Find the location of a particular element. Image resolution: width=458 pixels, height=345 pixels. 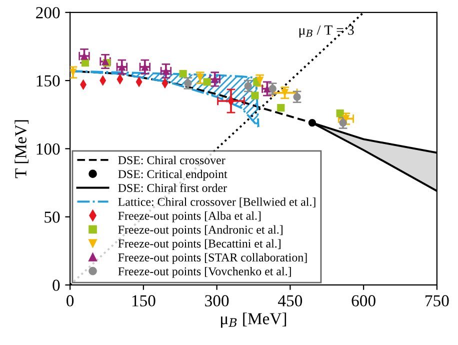

legend-label: Freeze-out points [Alba et al.] is located at coordinates (189, 216).